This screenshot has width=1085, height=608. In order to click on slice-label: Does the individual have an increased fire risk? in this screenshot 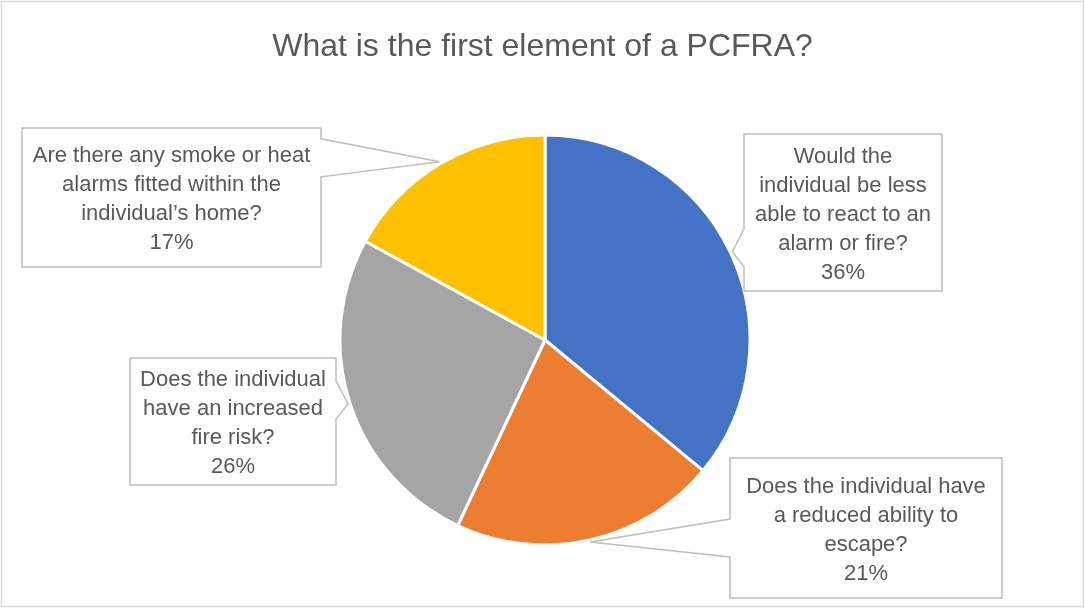, I will do `click(233, 407)`.